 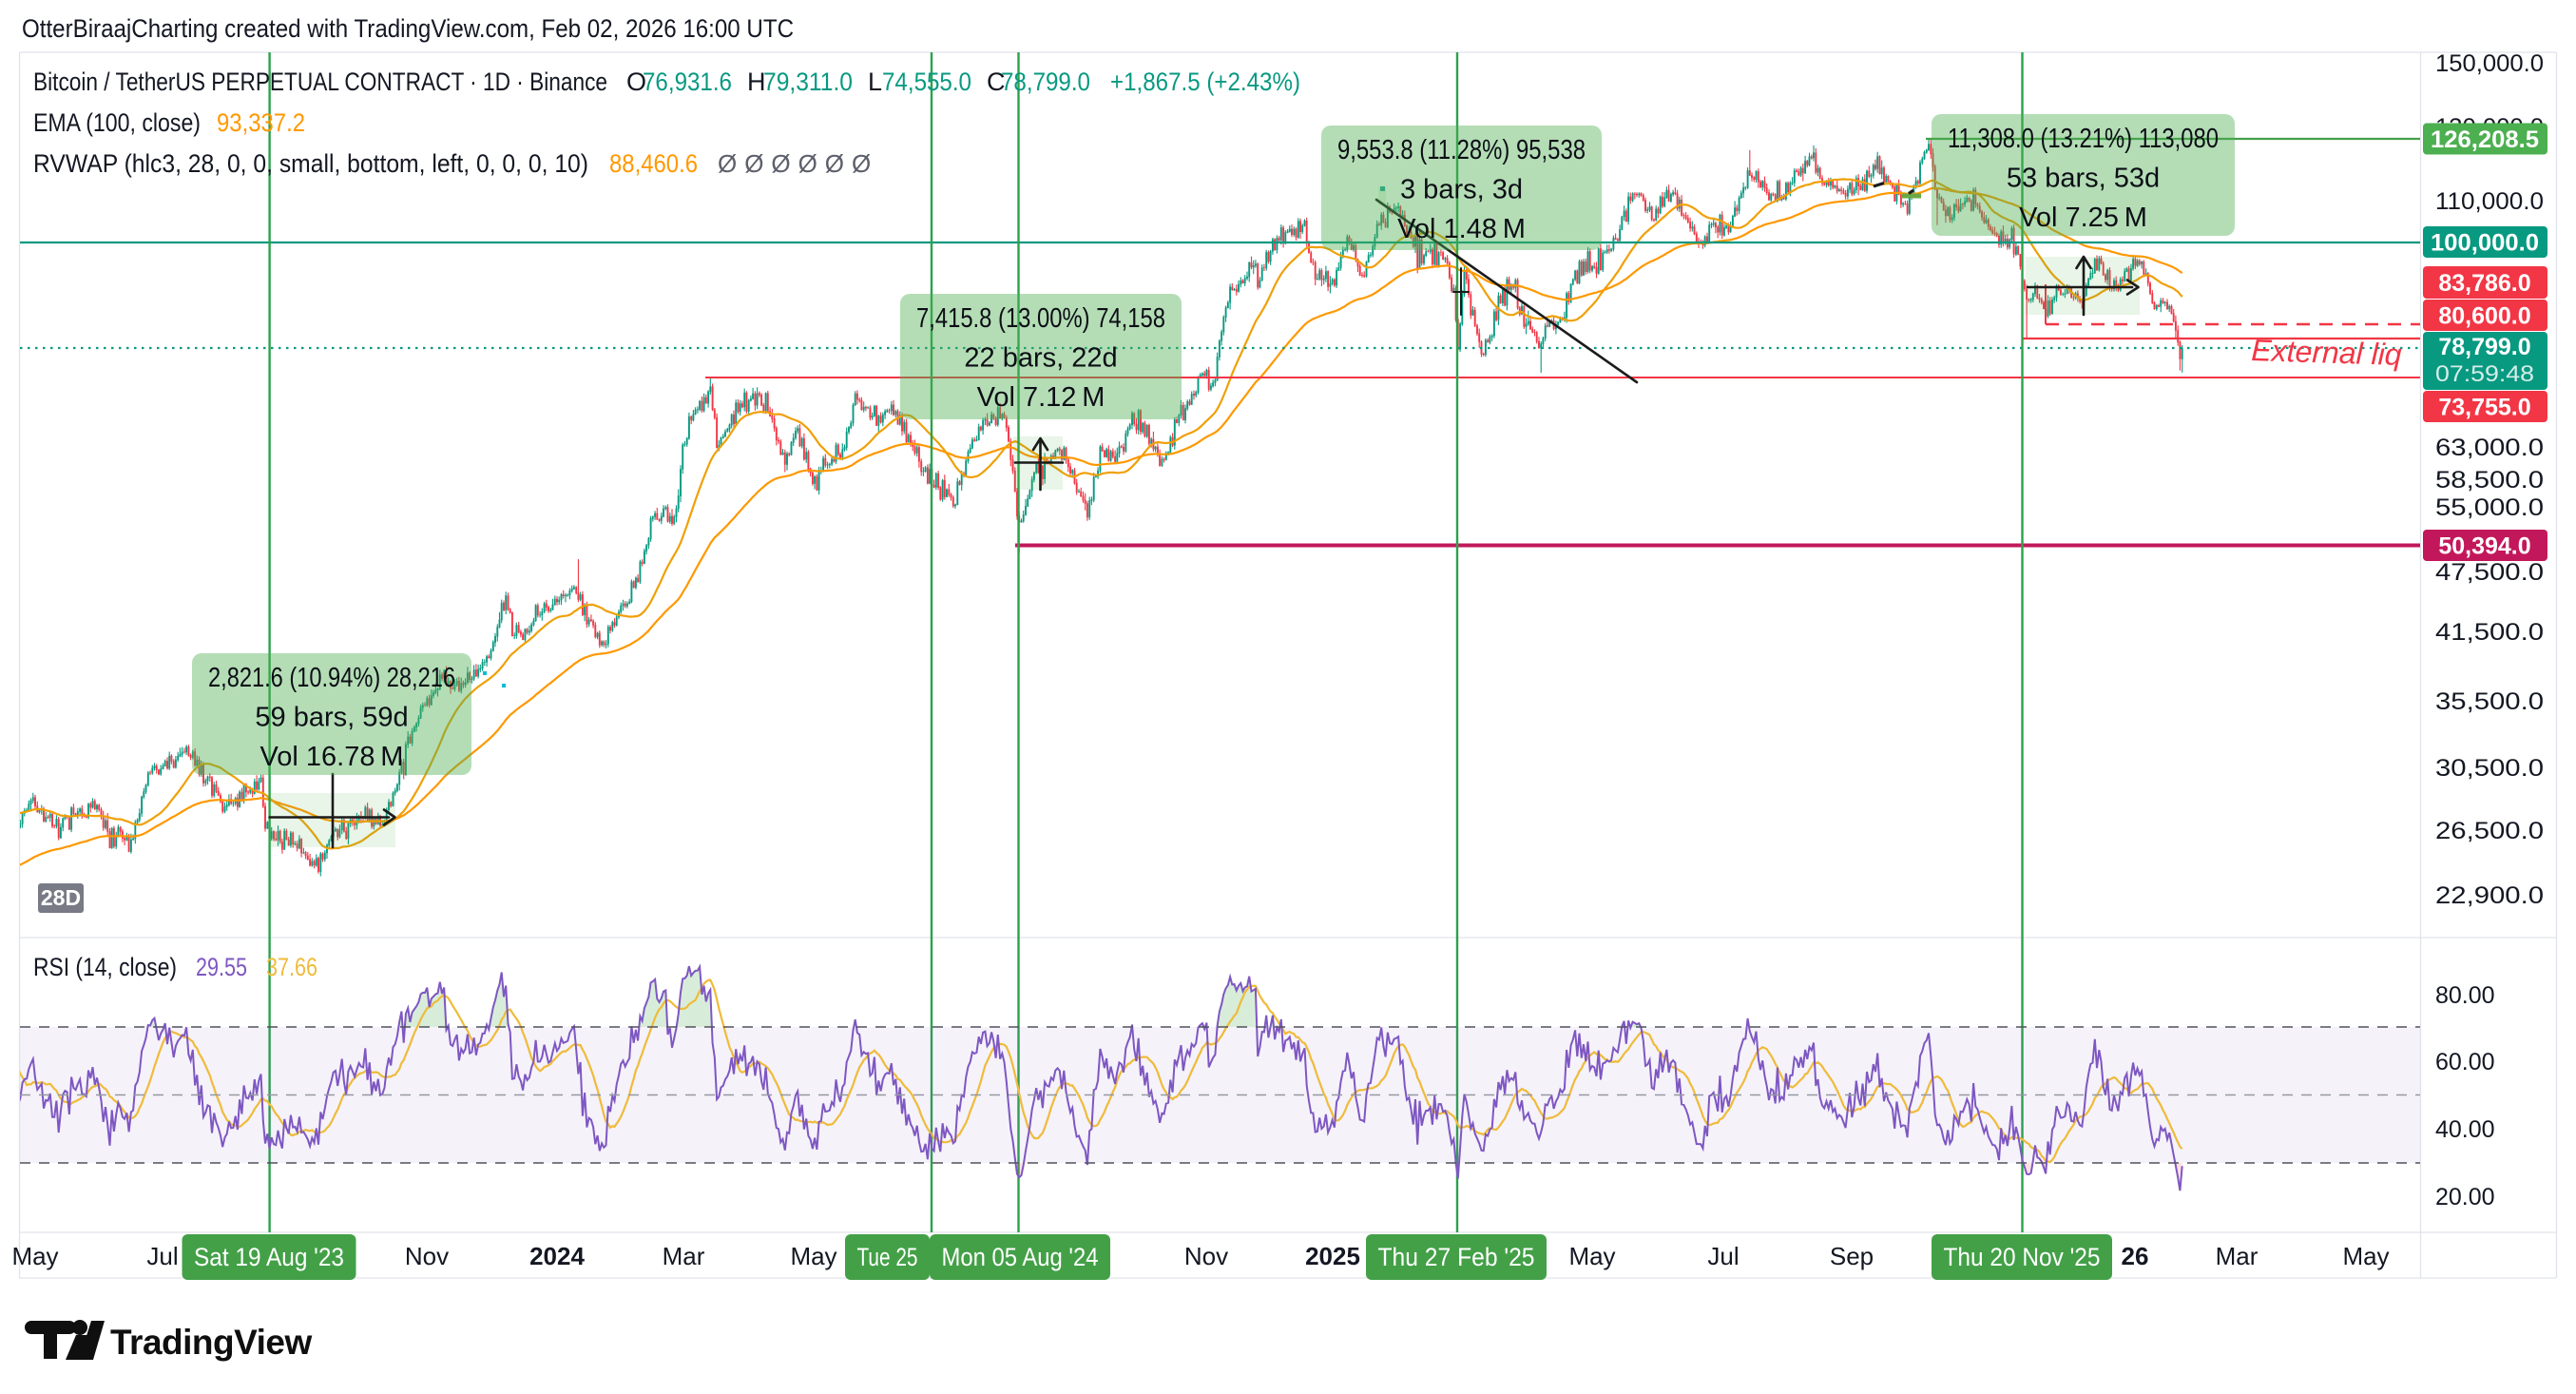 I want to click on svg-text: 110,000.0, so click(x=2489, y=202).